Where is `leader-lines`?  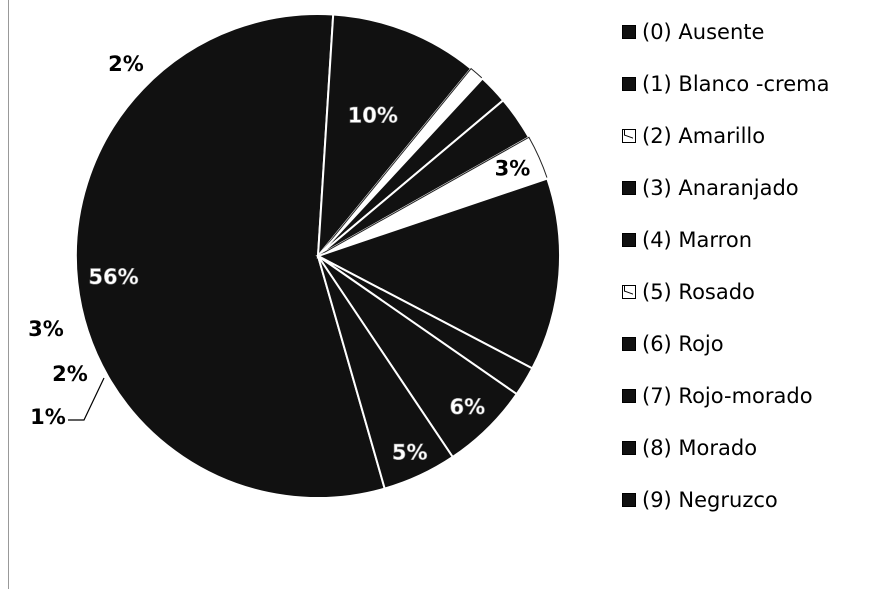 leader-lines is located at coordinates (86, 399).